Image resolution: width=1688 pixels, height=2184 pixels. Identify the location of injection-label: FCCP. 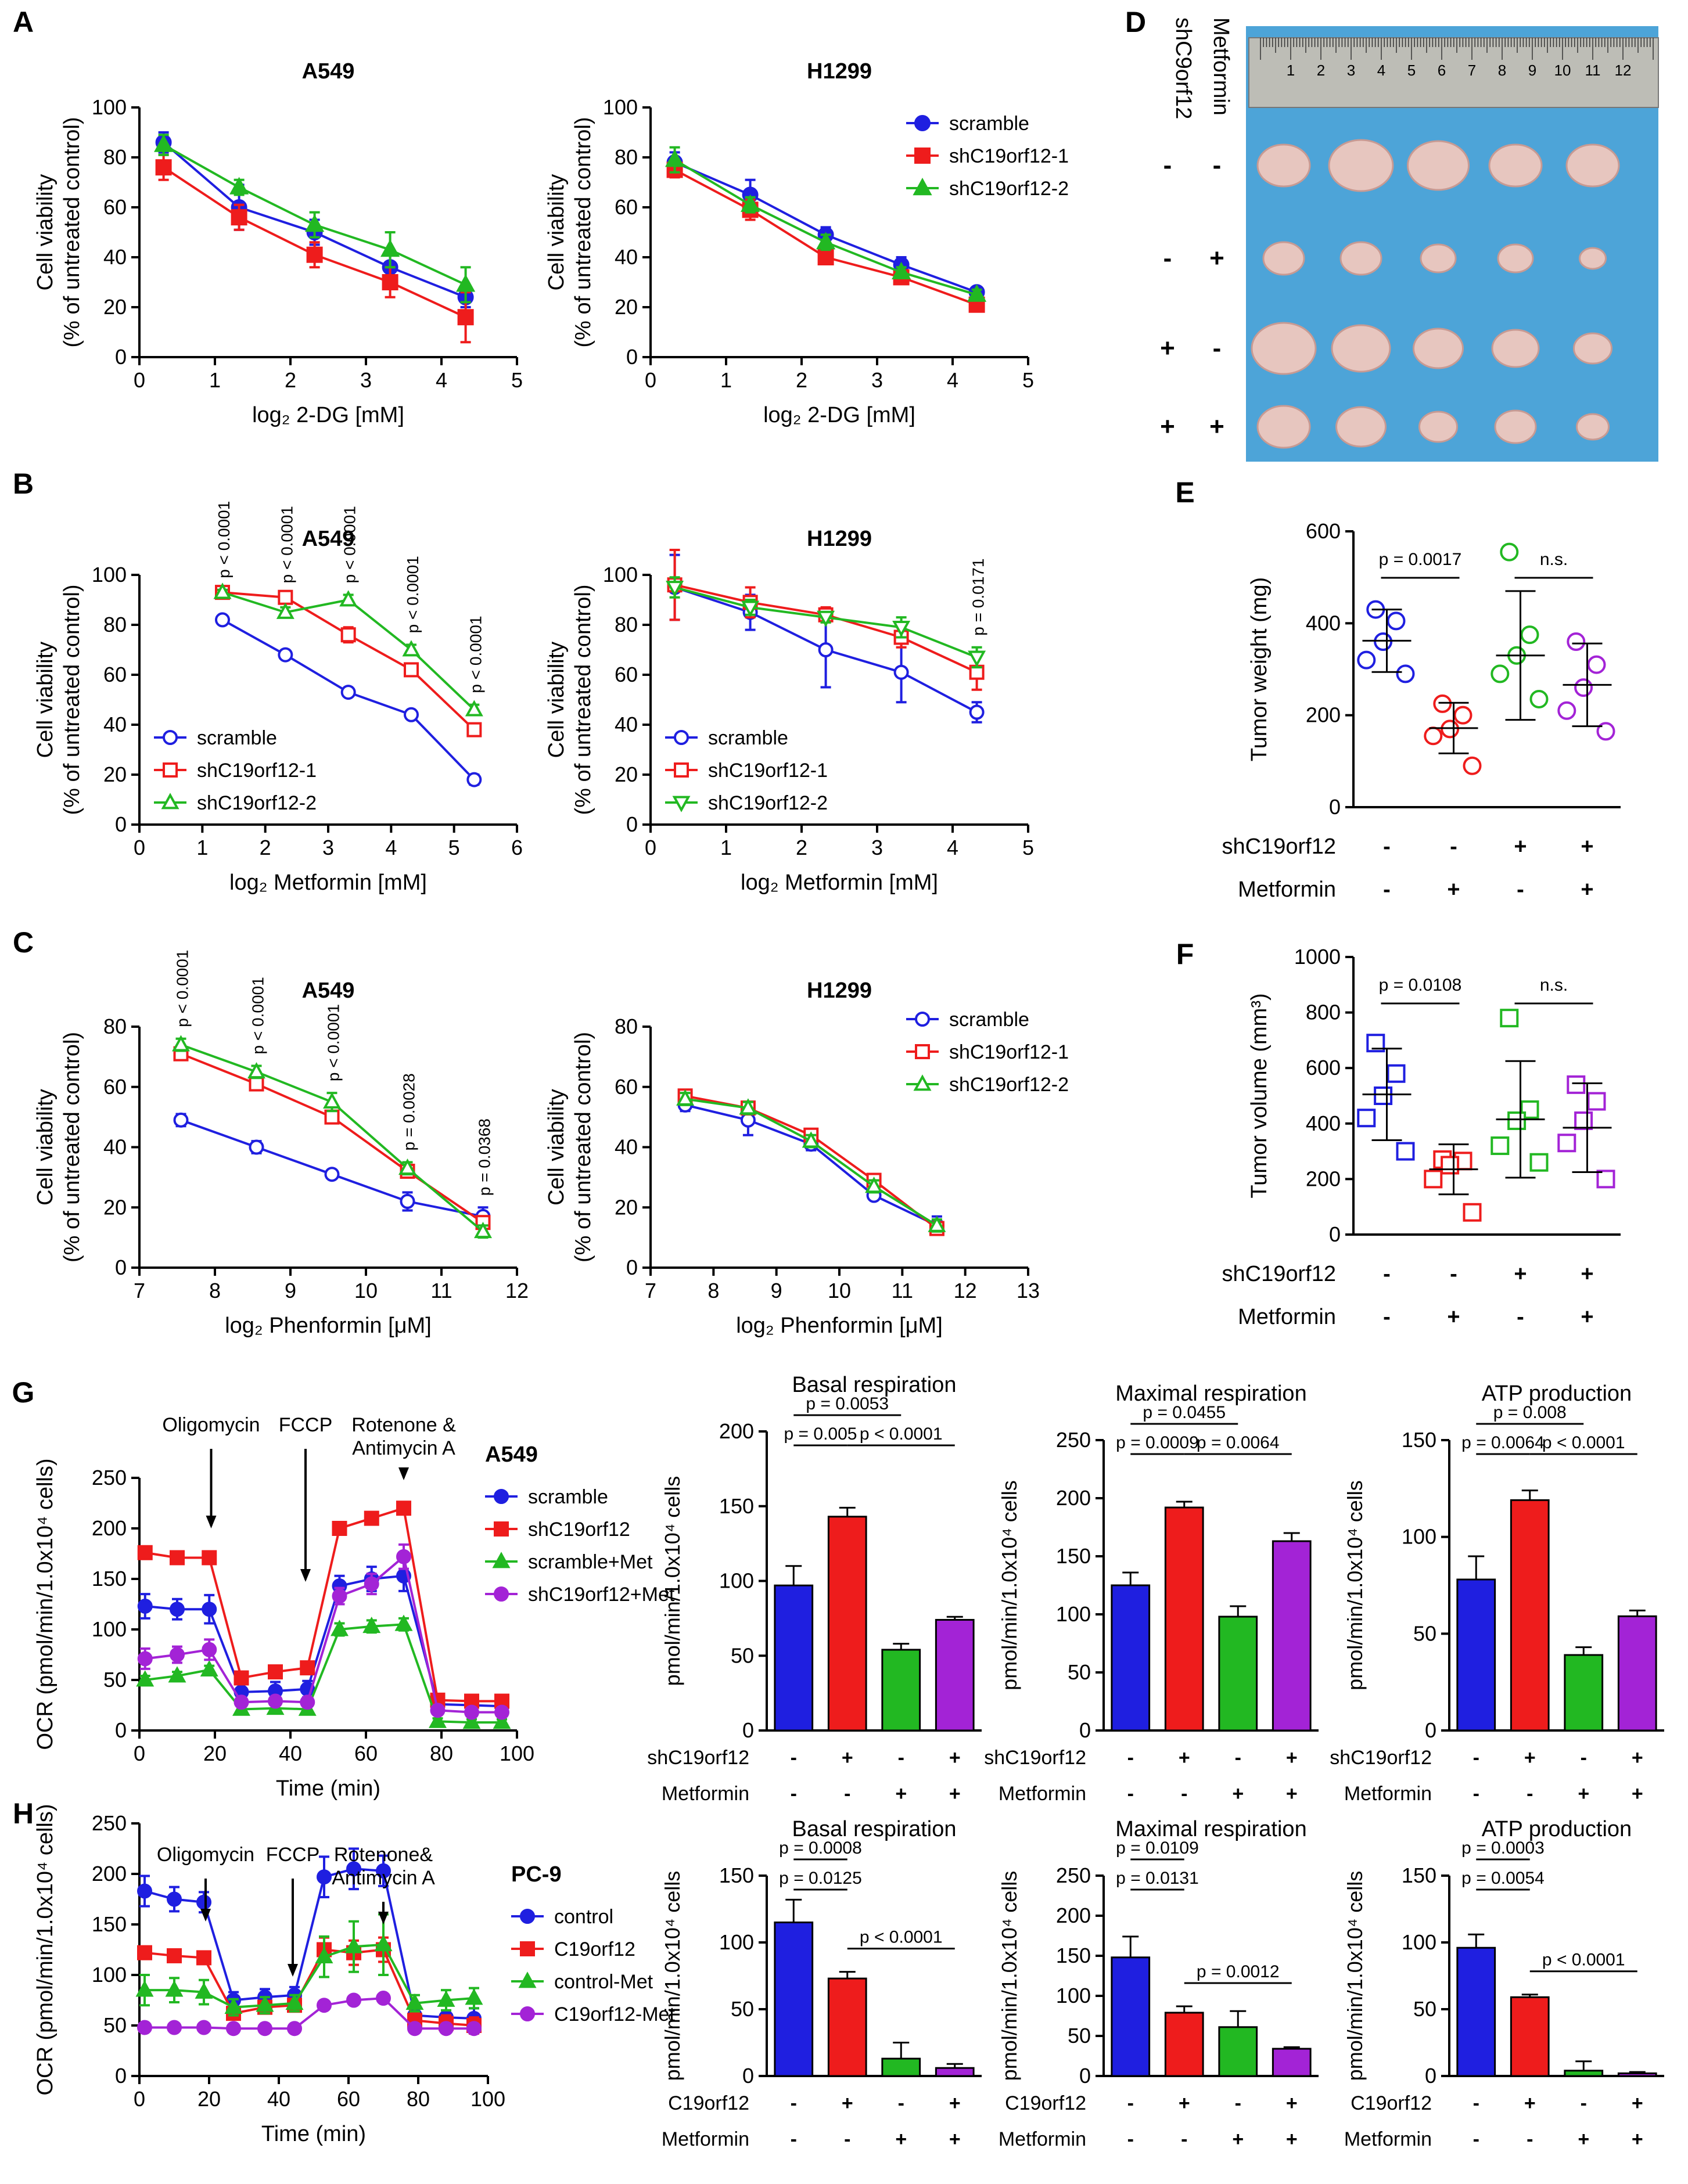
(306, 1425).